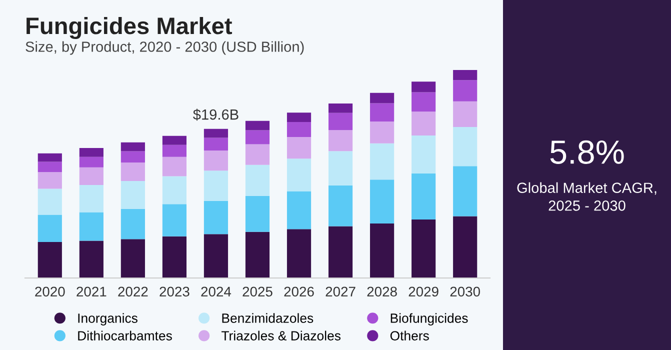 The image size is (671, 350). Describe the element at coordinates (125, 335) in the screenshot. I see `legend-label: Dithiocarbamtes` at that location.